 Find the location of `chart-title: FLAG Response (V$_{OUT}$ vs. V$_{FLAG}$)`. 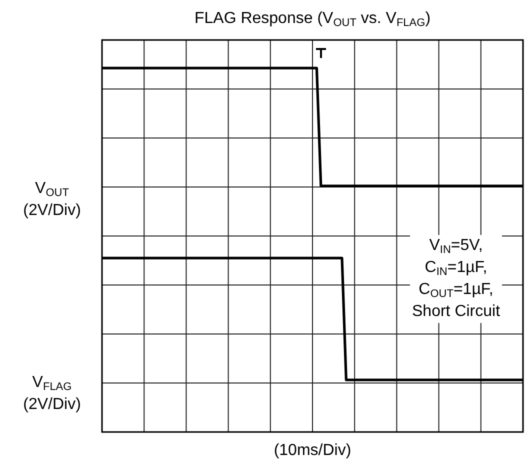

chart-title: FLAG Response (V$_{OUT}$ vs. V$_{FLAG}$) is located at coordinates (312, 19).